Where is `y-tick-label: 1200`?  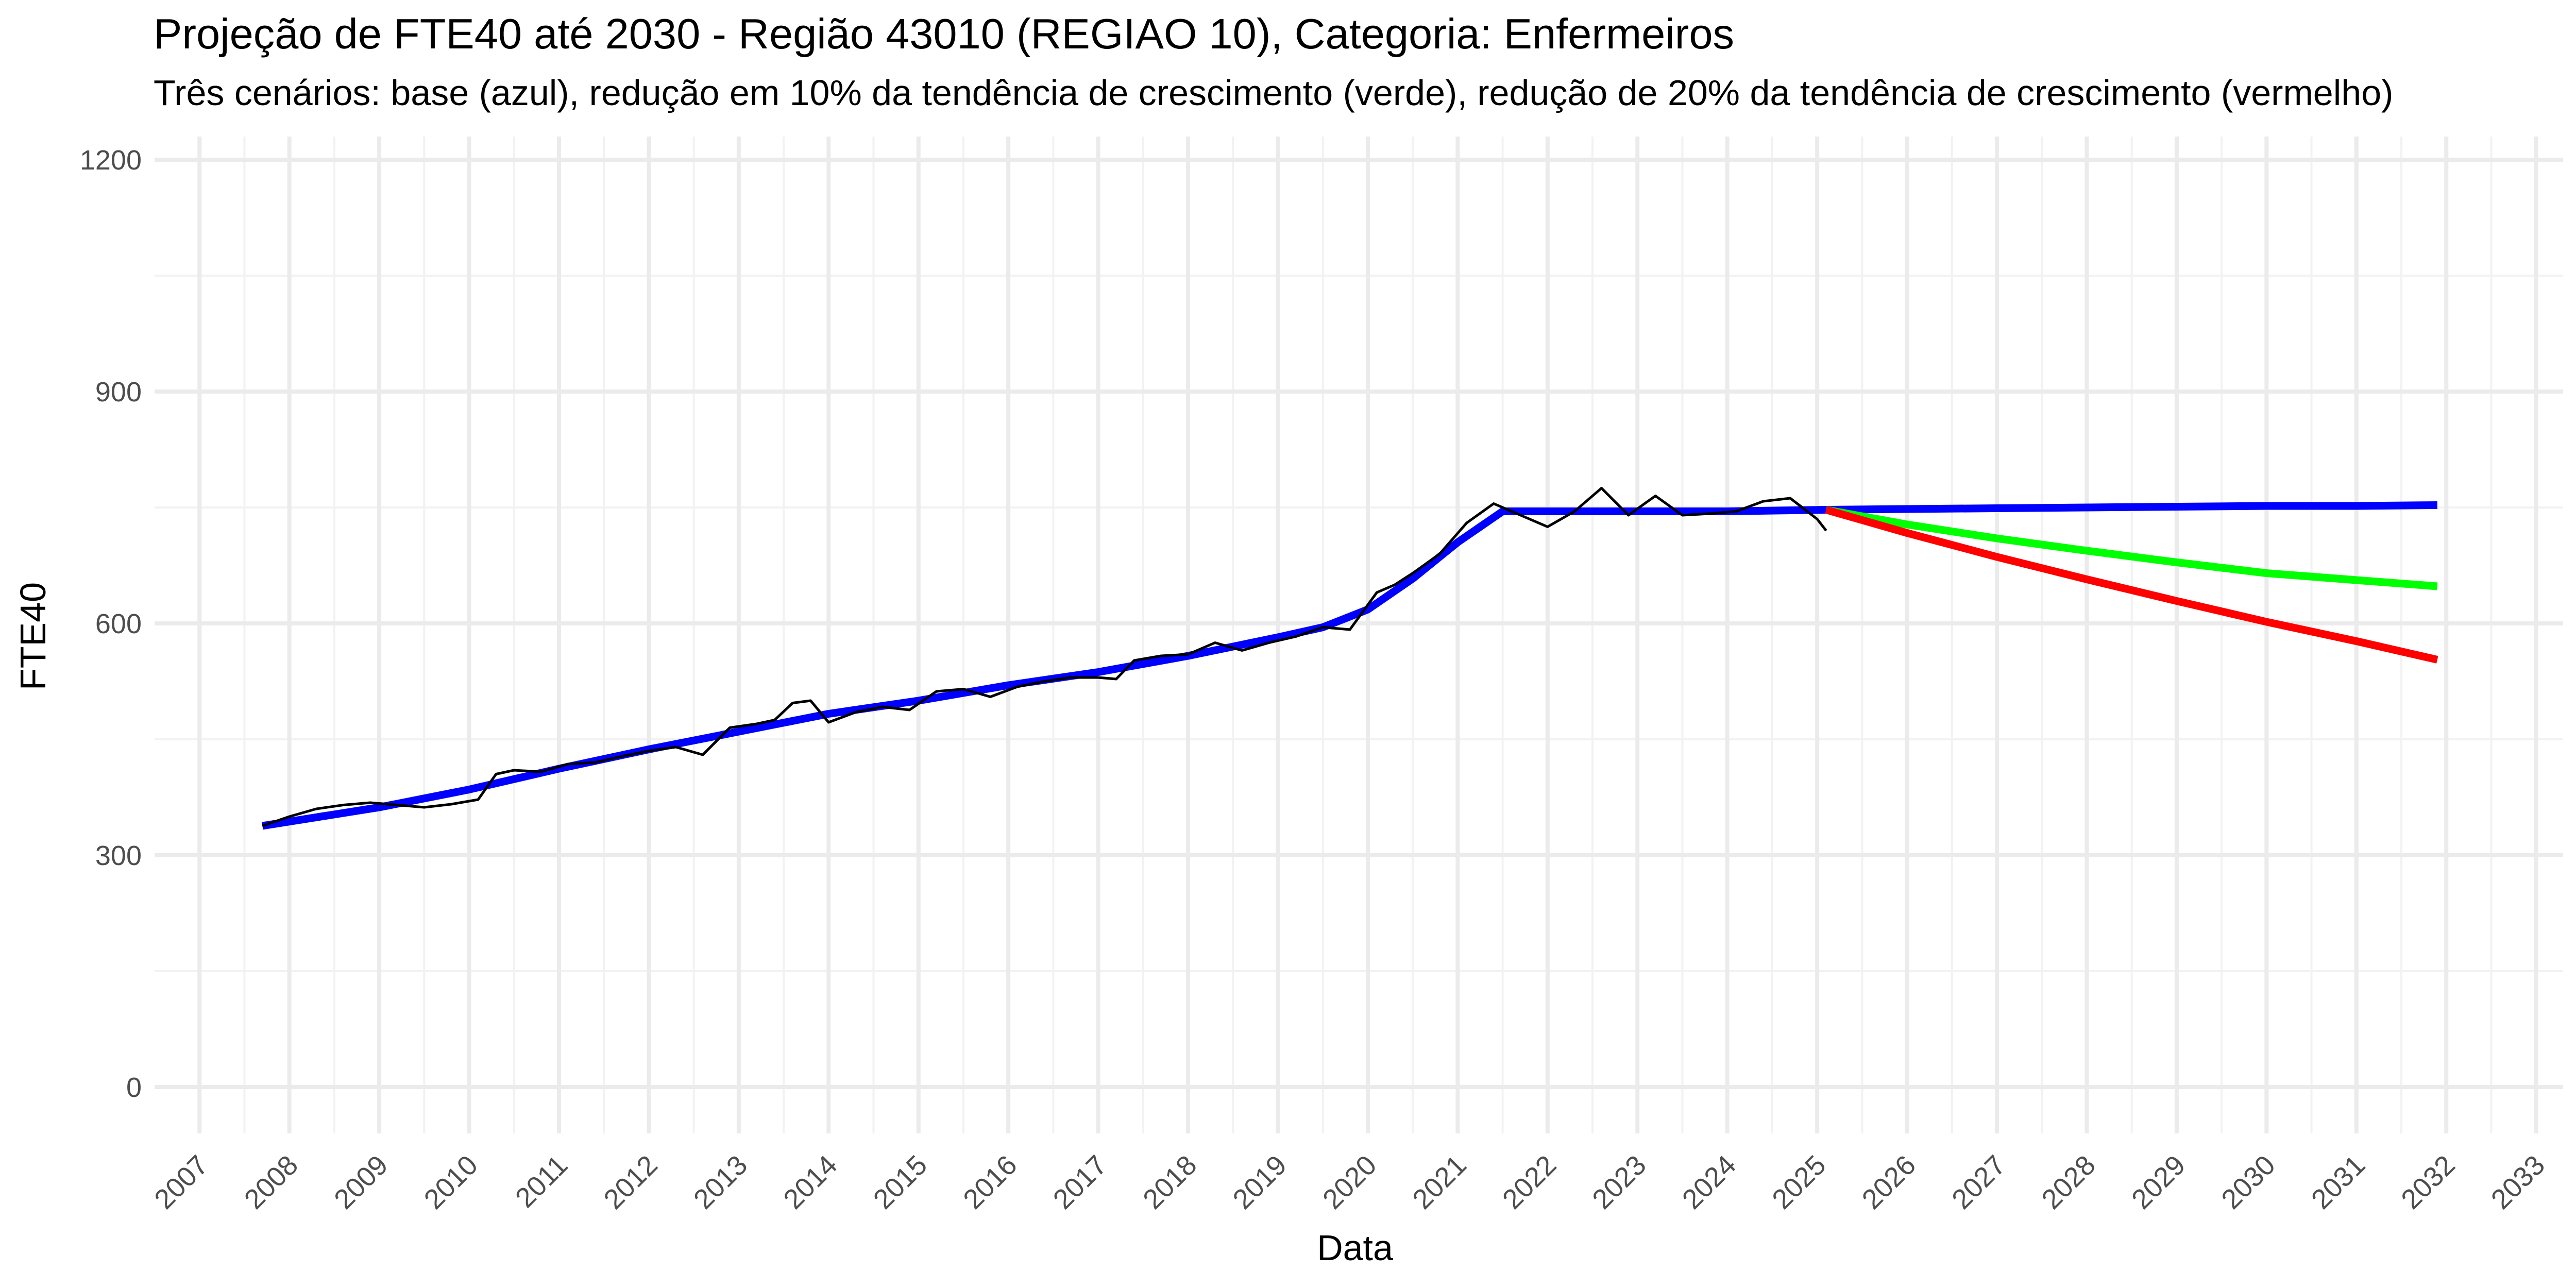 y-tick-label: 1200 is located at coordinates (111, 160).